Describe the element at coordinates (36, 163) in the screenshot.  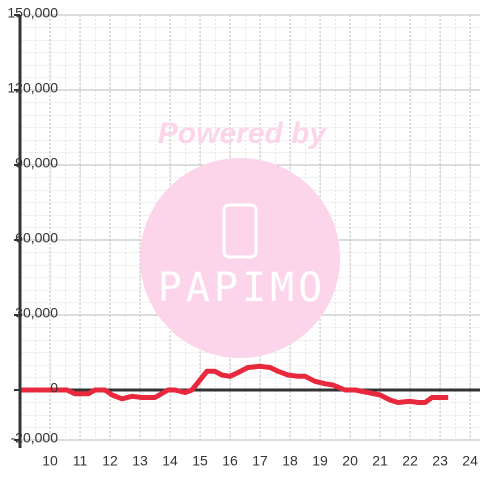
I see `y-tick-label: 90,000` at that location.